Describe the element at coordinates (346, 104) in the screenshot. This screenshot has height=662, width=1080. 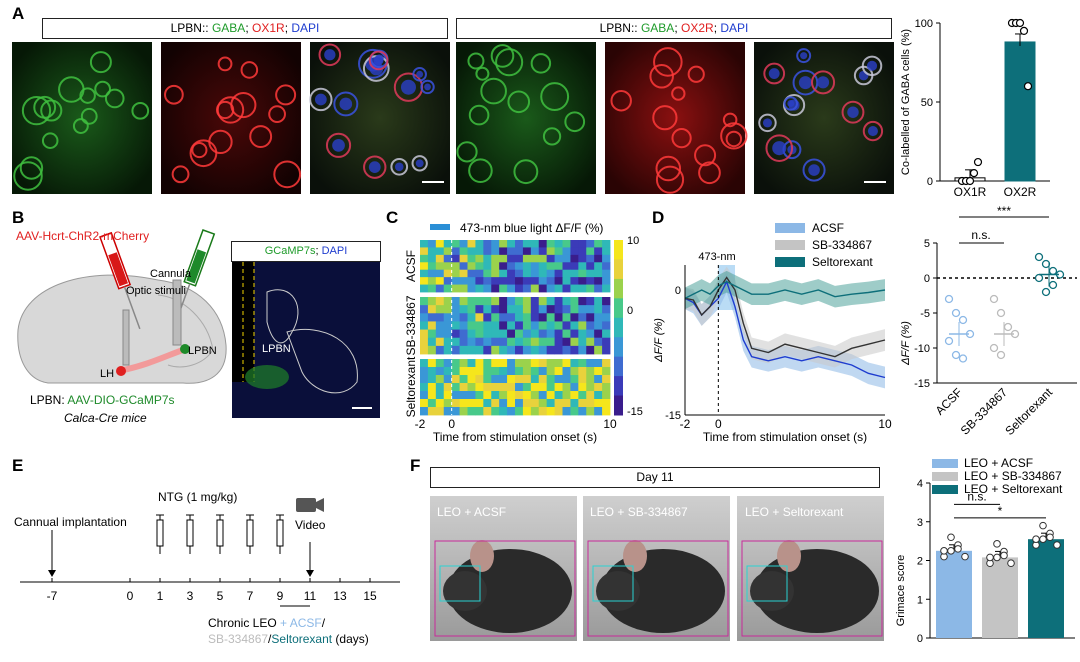
I see `nucleus-marker` at that location.